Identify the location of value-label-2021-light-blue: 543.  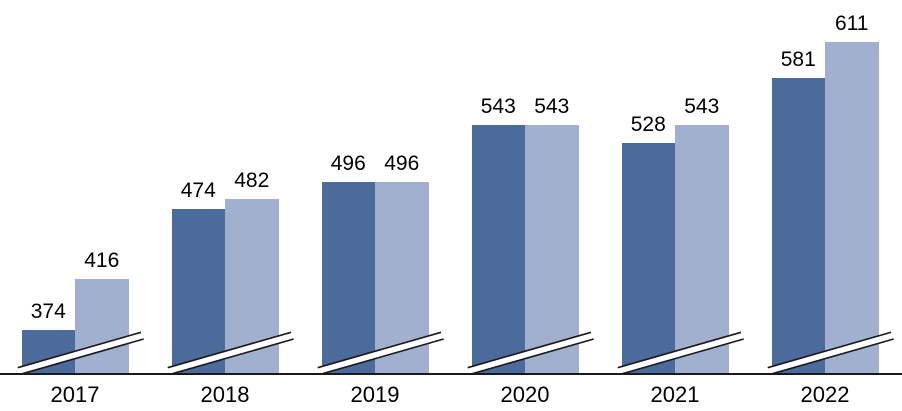
(702, 106).